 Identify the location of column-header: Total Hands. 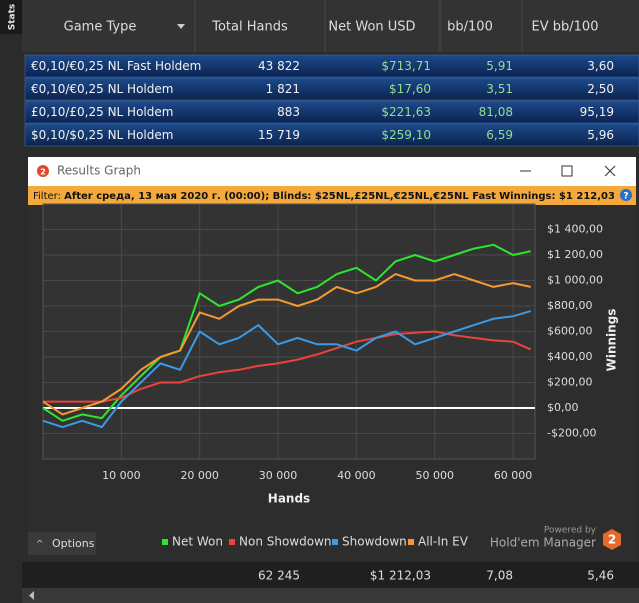
(249, 27).